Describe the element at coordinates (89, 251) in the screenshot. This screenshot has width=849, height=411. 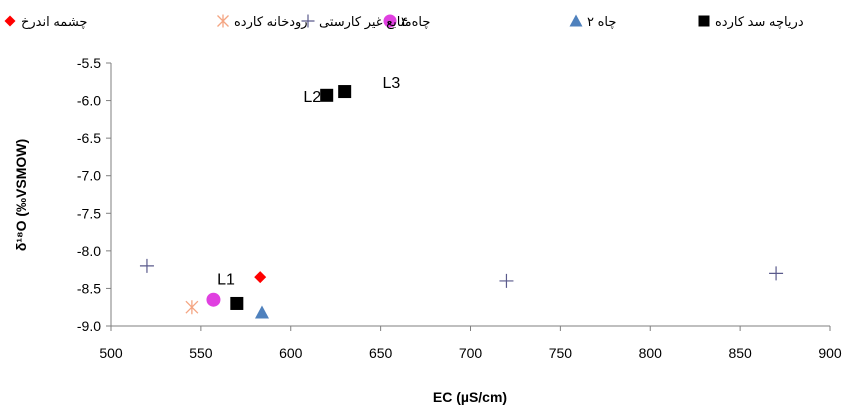
I see `y-tick-label: -8.0` at that location.